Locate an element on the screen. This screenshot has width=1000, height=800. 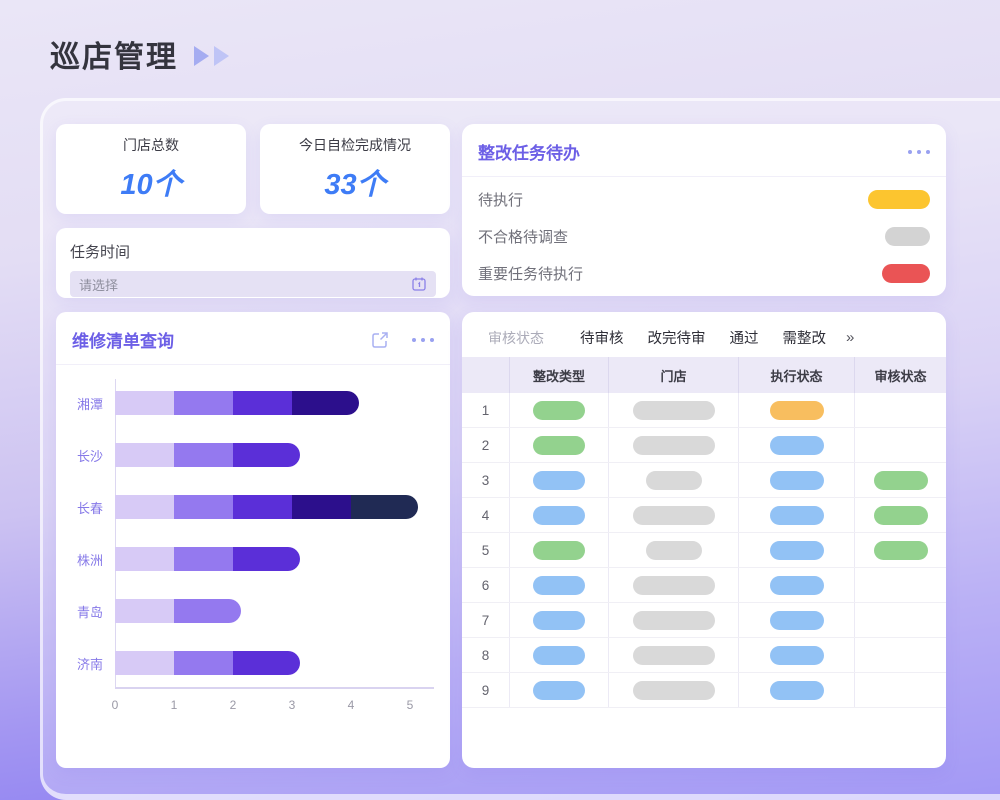
play-icons is located at coordinates (211, 56).